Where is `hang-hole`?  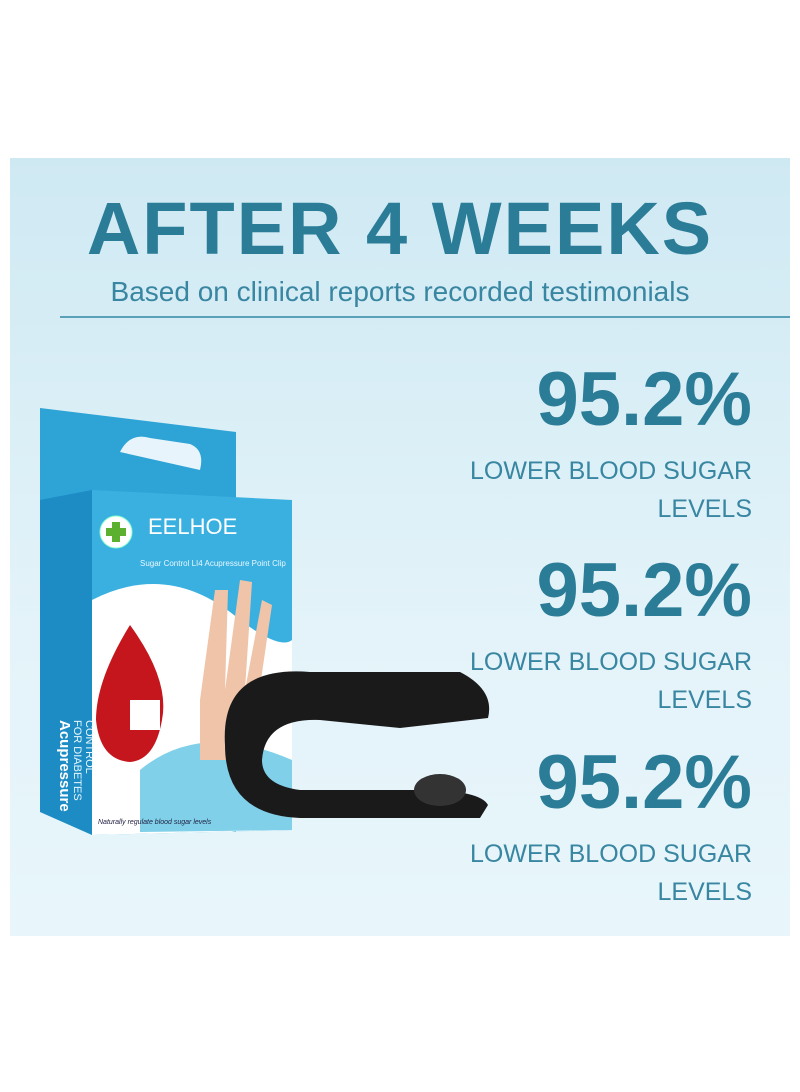 hang-hole is located at coordinates (161, 453).